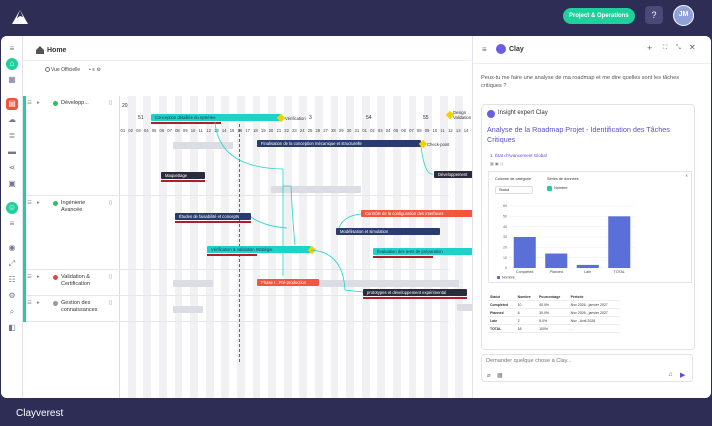  I want to click on gantt-bar: Évaluation des tests de préparation, so click(426, 251).